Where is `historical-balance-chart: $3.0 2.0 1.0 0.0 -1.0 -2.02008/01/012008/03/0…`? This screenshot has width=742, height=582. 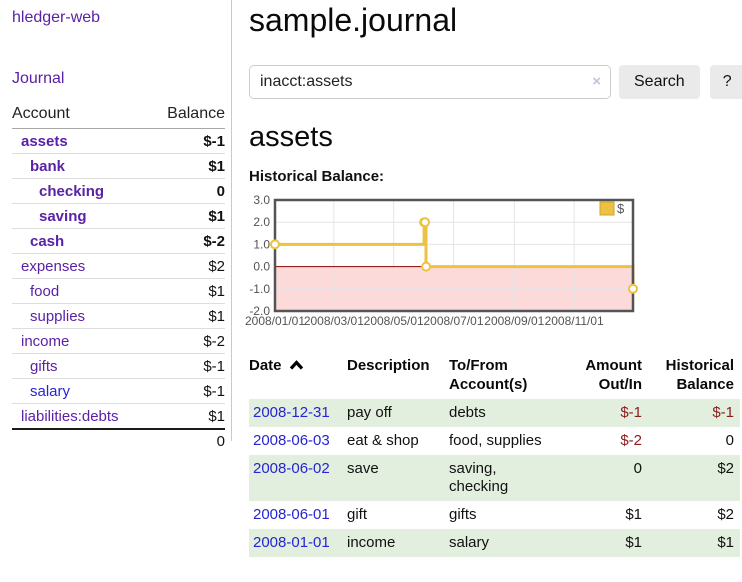 historical-balance-chart: $3.0 2.0 1.0 0.0 -1.0 -2.02008/01/012008/03/0… is located at coordinates (441, 260).